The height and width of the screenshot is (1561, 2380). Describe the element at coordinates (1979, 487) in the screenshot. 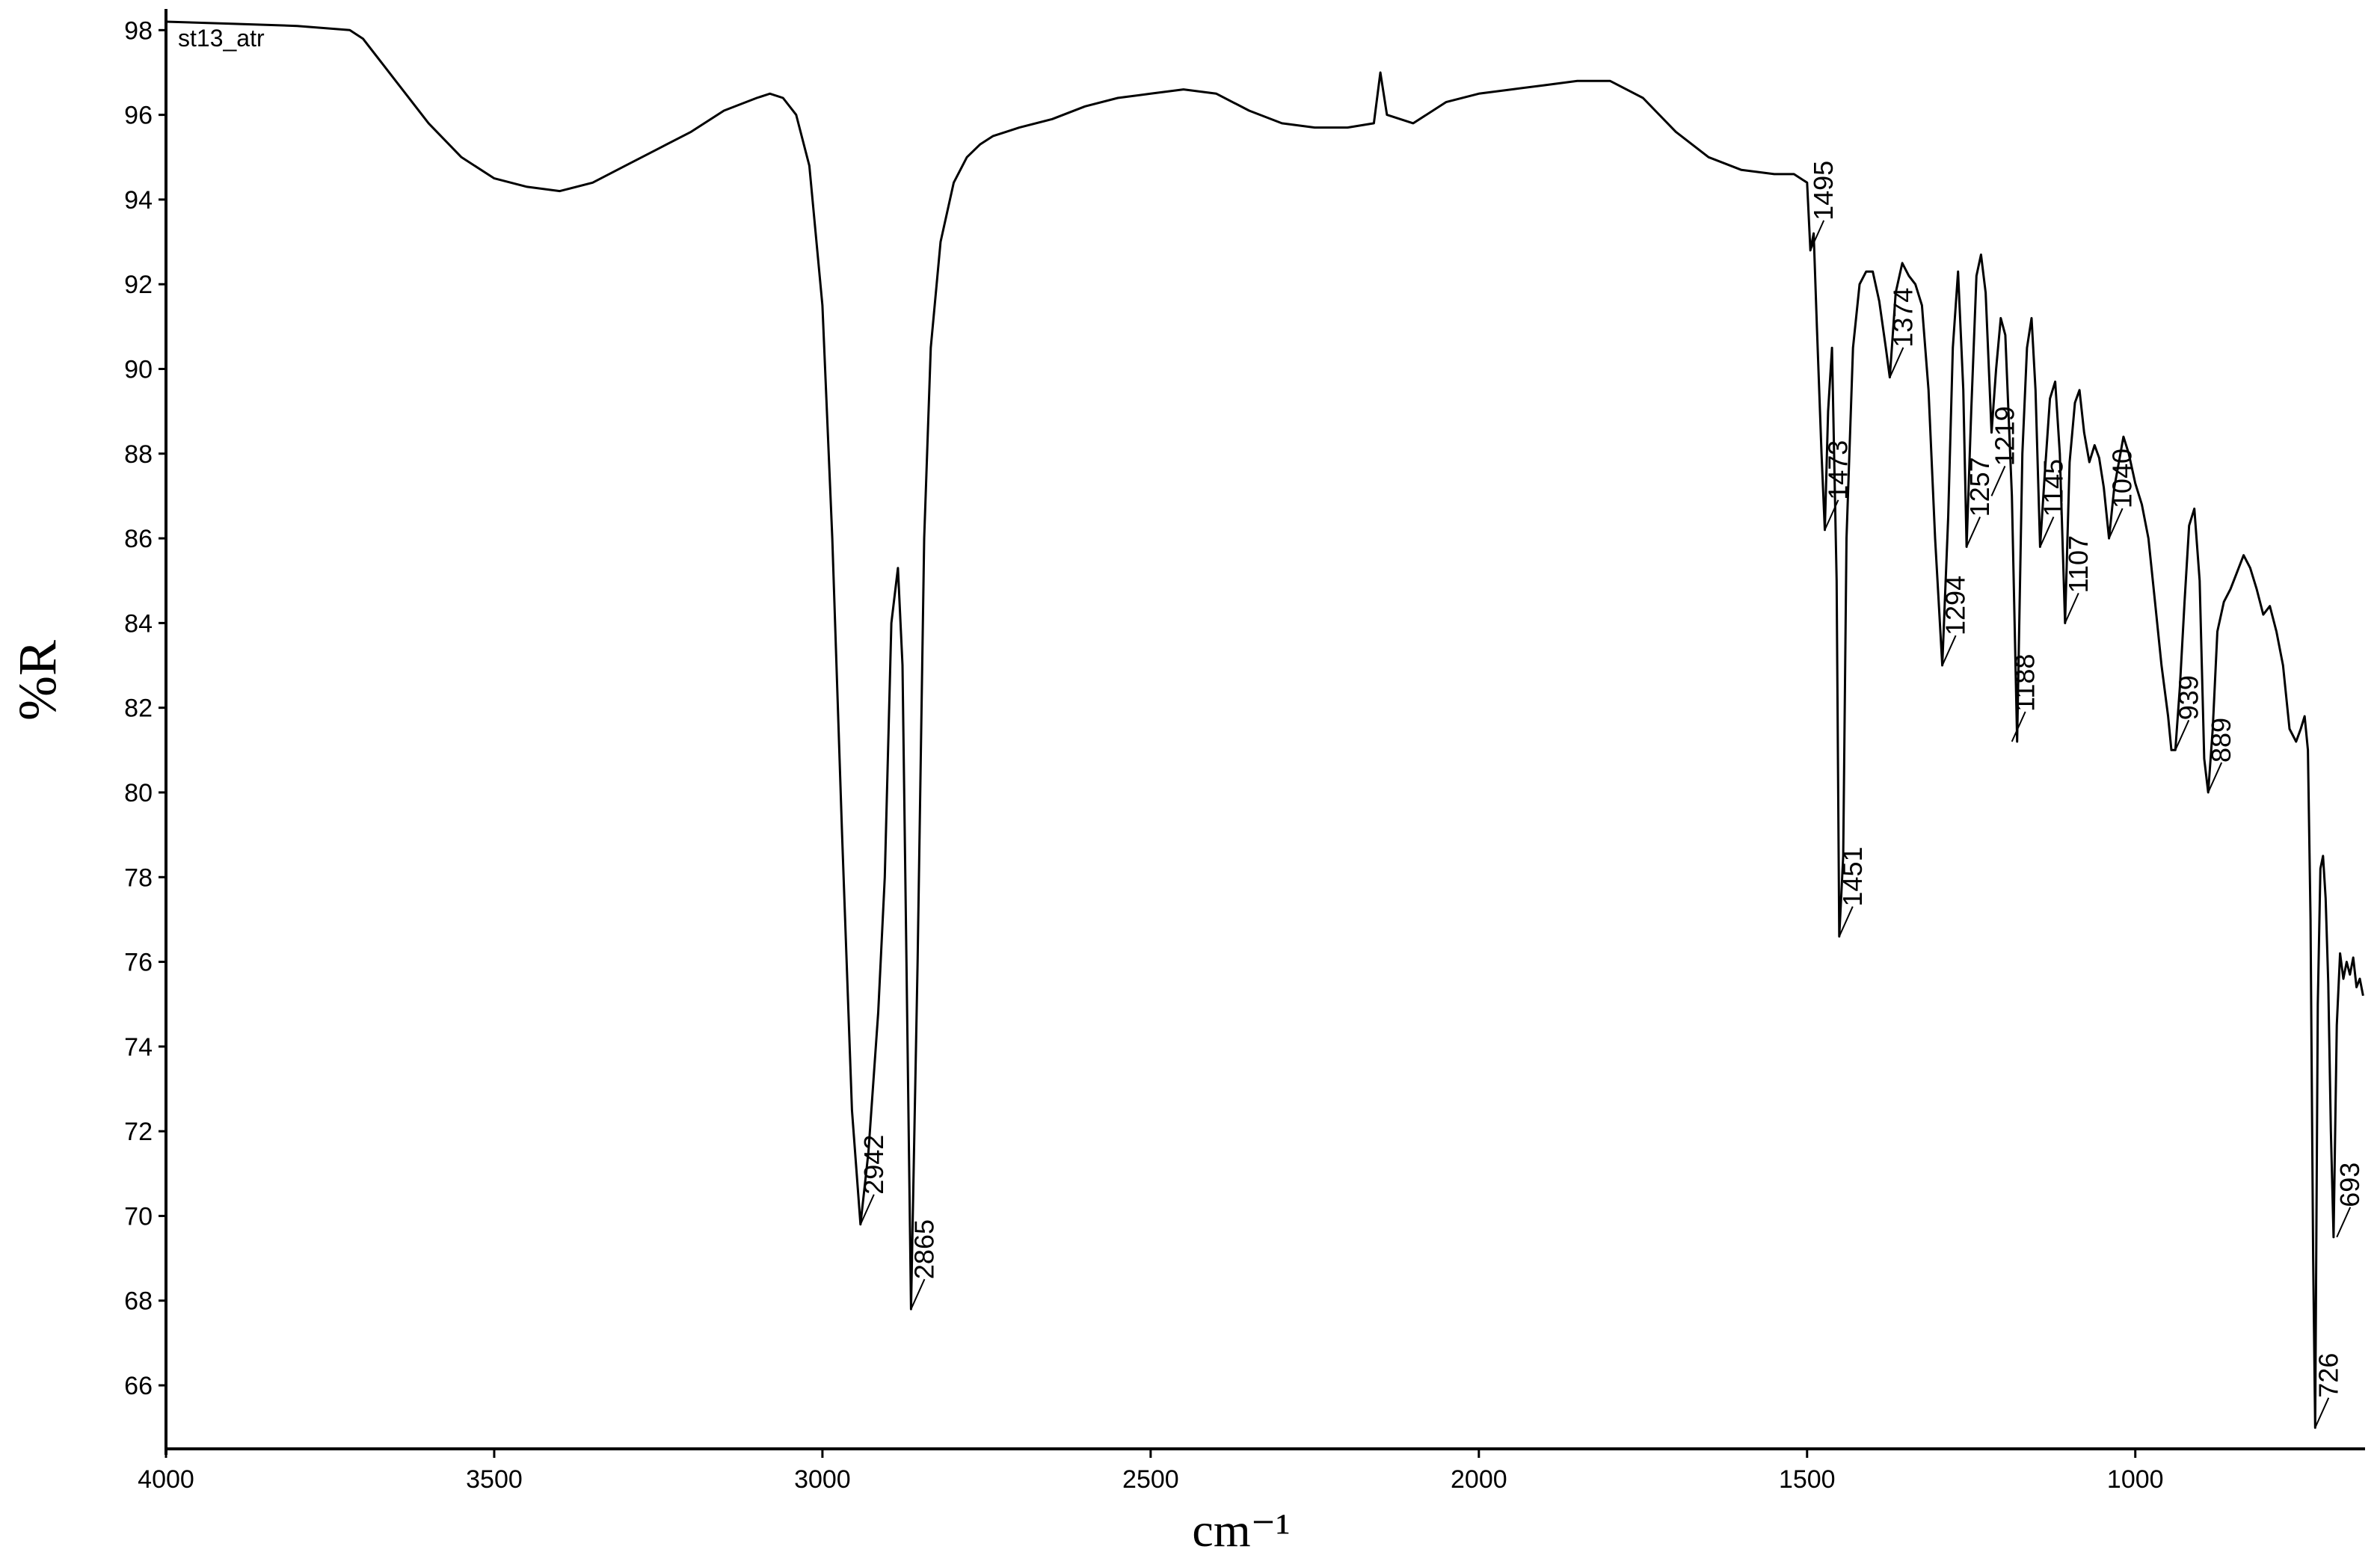

I see `peak-label: 1257` at that location.